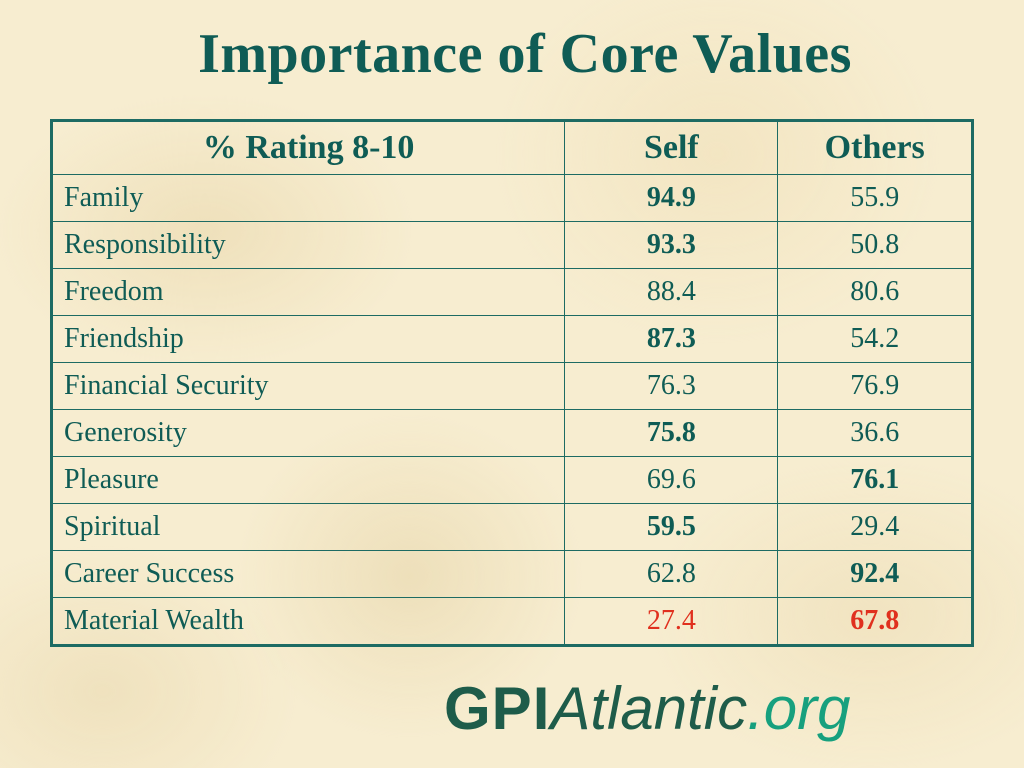  I want to click on table-row: Freedom 88.4 80.6, so click(511, 292).